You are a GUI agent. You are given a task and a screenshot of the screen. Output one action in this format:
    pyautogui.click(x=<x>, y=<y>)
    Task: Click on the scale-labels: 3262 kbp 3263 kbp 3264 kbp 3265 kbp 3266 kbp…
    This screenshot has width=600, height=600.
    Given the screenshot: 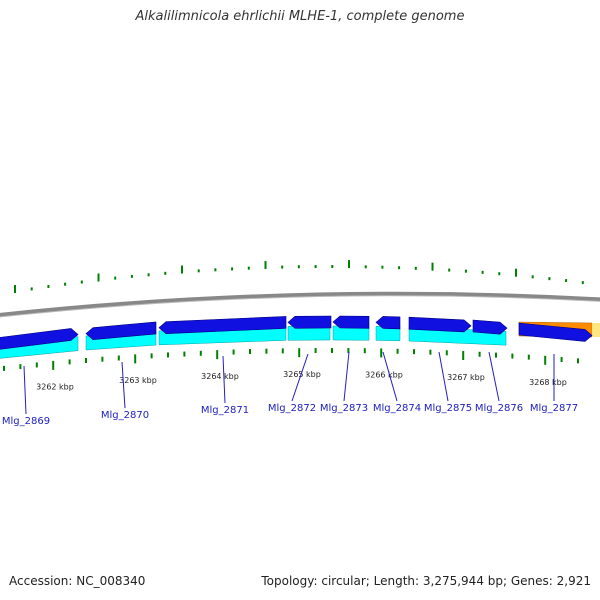 What is the action you would take?
    pyautogui.click(x=301, y=381)
    